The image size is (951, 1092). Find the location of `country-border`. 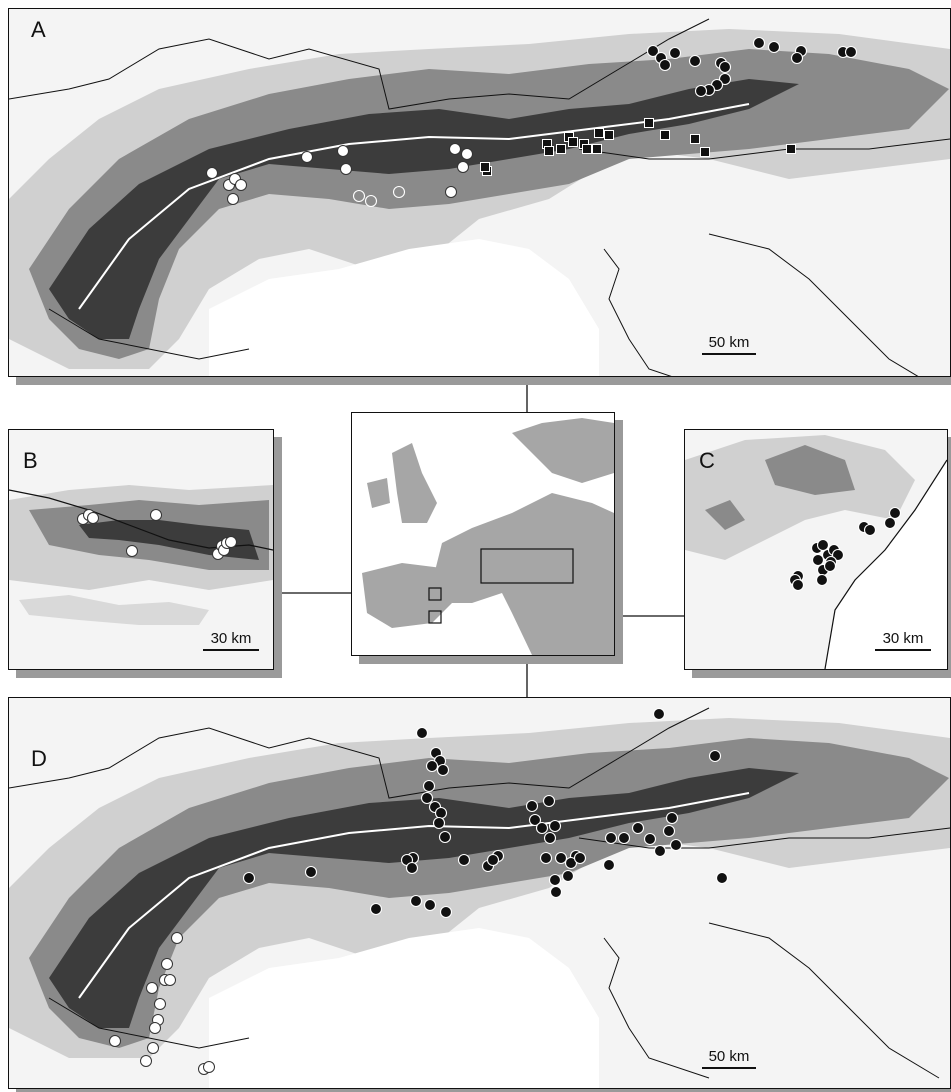

country-border is located at coordinates (141, 520).